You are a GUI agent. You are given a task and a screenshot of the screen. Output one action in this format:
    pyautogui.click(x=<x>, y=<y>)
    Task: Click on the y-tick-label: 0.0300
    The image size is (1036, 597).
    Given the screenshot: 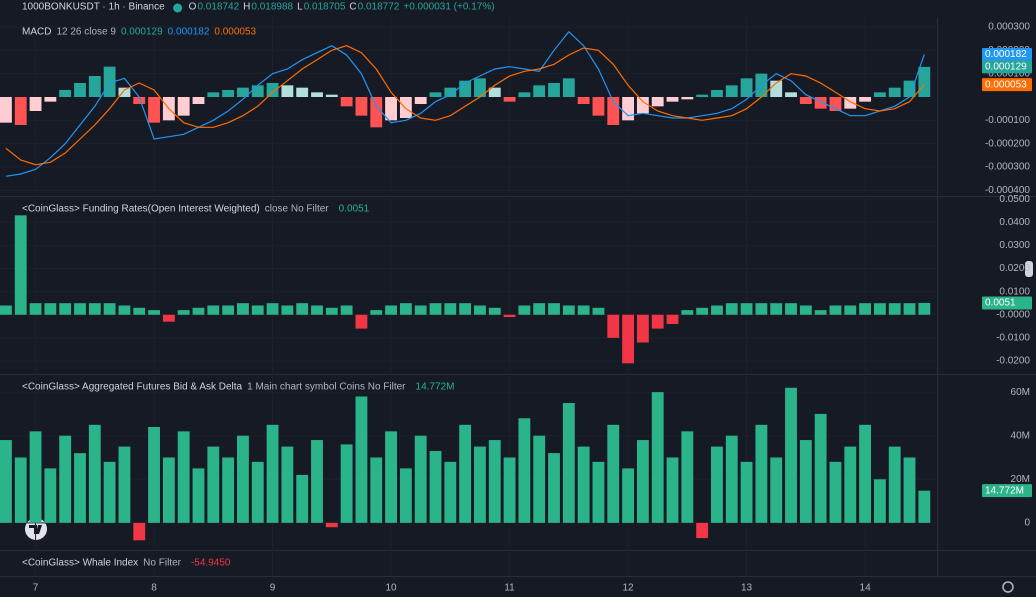 What is the action you would take?
    pyautogui.click(x=1014, y=245)
    